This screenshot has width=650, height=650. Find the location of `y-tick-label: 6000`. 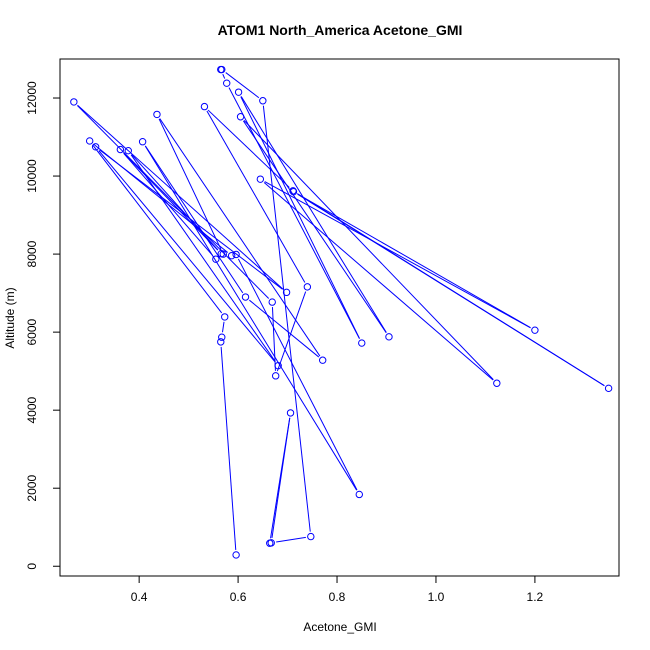

y-tick-label: 6000 is located at coordinates (32, 331).